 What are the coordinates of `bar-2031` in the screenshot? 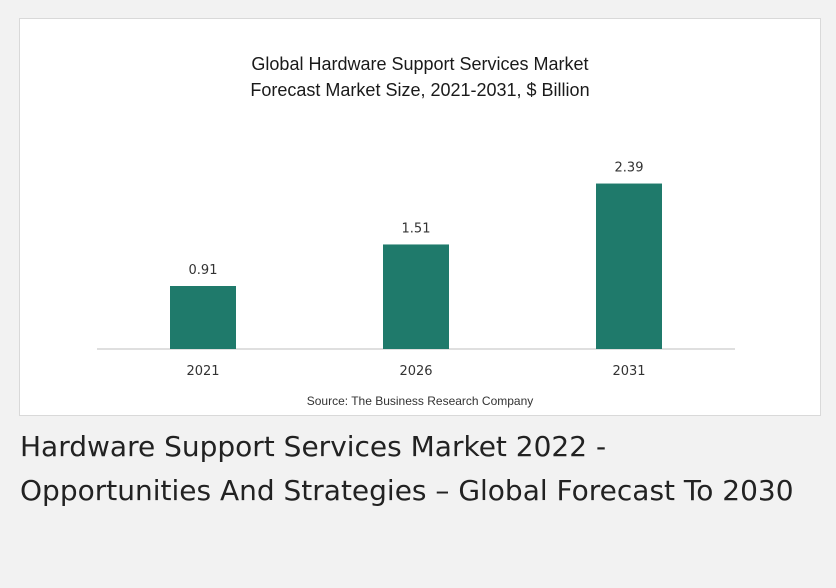 It's located at (629, 266).